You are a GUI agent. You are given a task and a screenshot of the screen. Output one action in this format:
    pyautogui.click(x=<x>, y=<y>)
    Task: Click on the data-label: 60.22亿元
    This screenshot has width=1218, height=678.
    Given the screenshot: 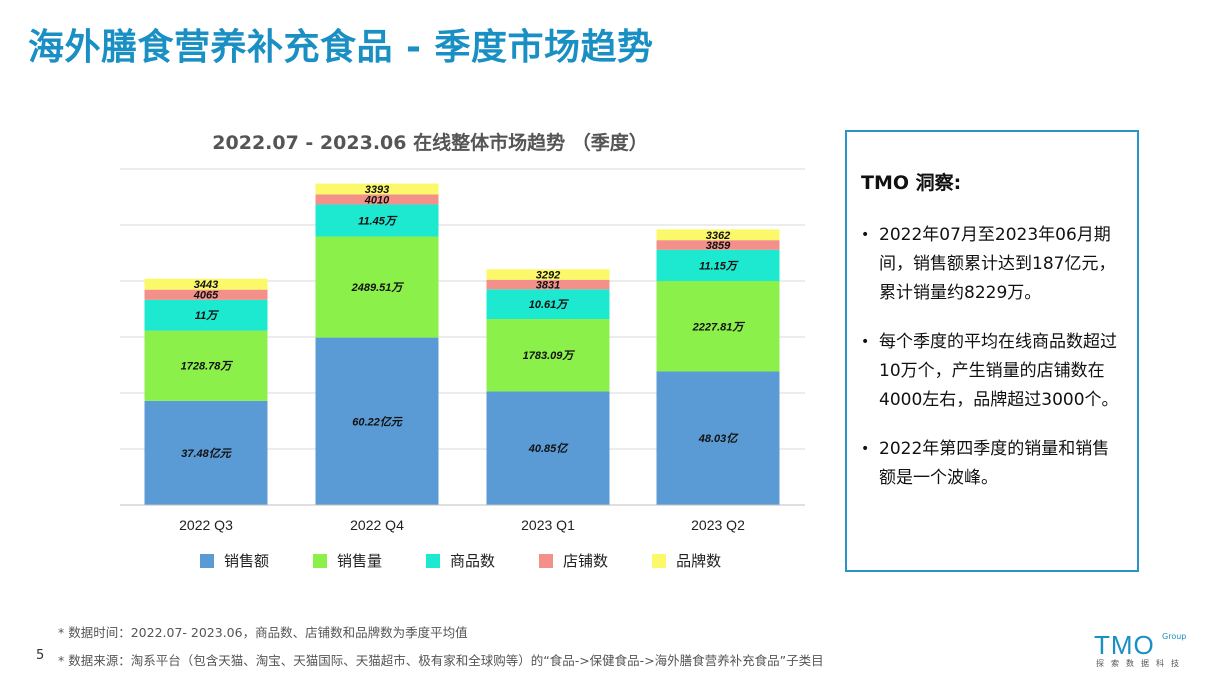 What is the action you would take?
    pyautogui.click(x=377, y=421)
    